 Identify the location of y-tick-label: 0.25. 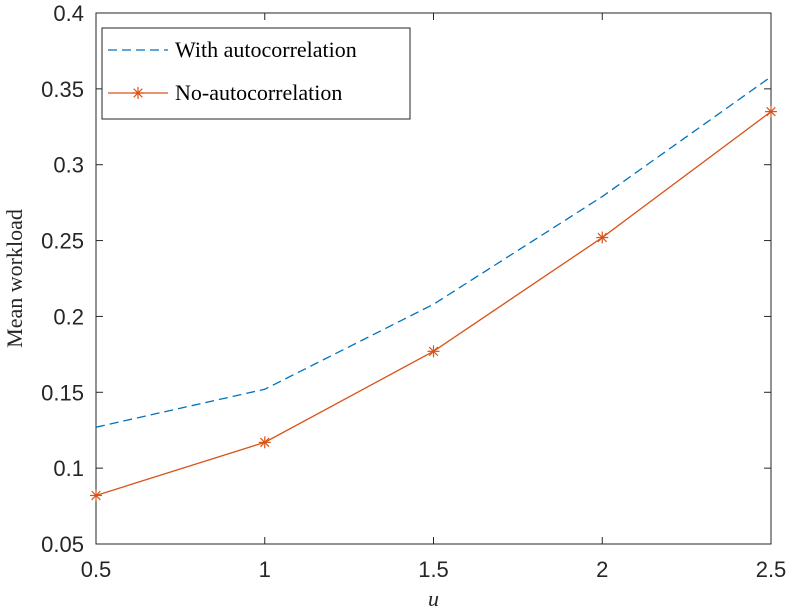
(62, 241).